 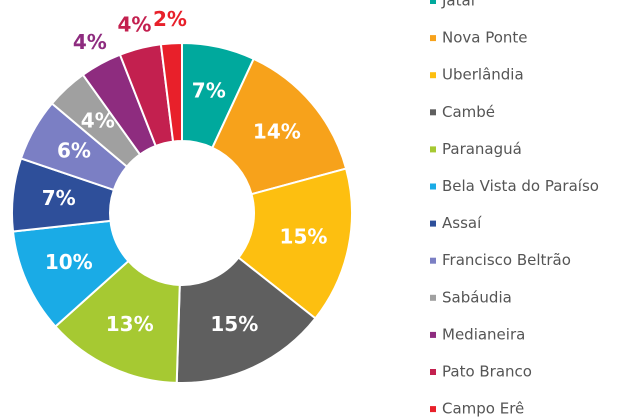 What do you see at coordinates (487, 372) in the screenshot?
I see `legend-label: Pato Branco` at bounding box center [487, 372].